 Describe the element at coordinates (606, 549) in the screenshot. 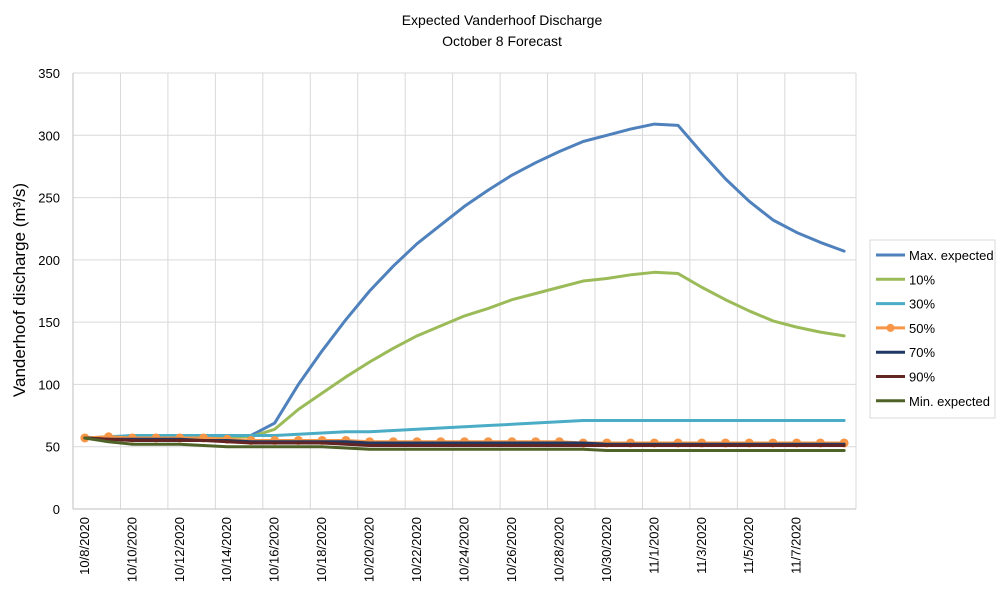

I see `x-tick-label: 10/30/2020` at that location.